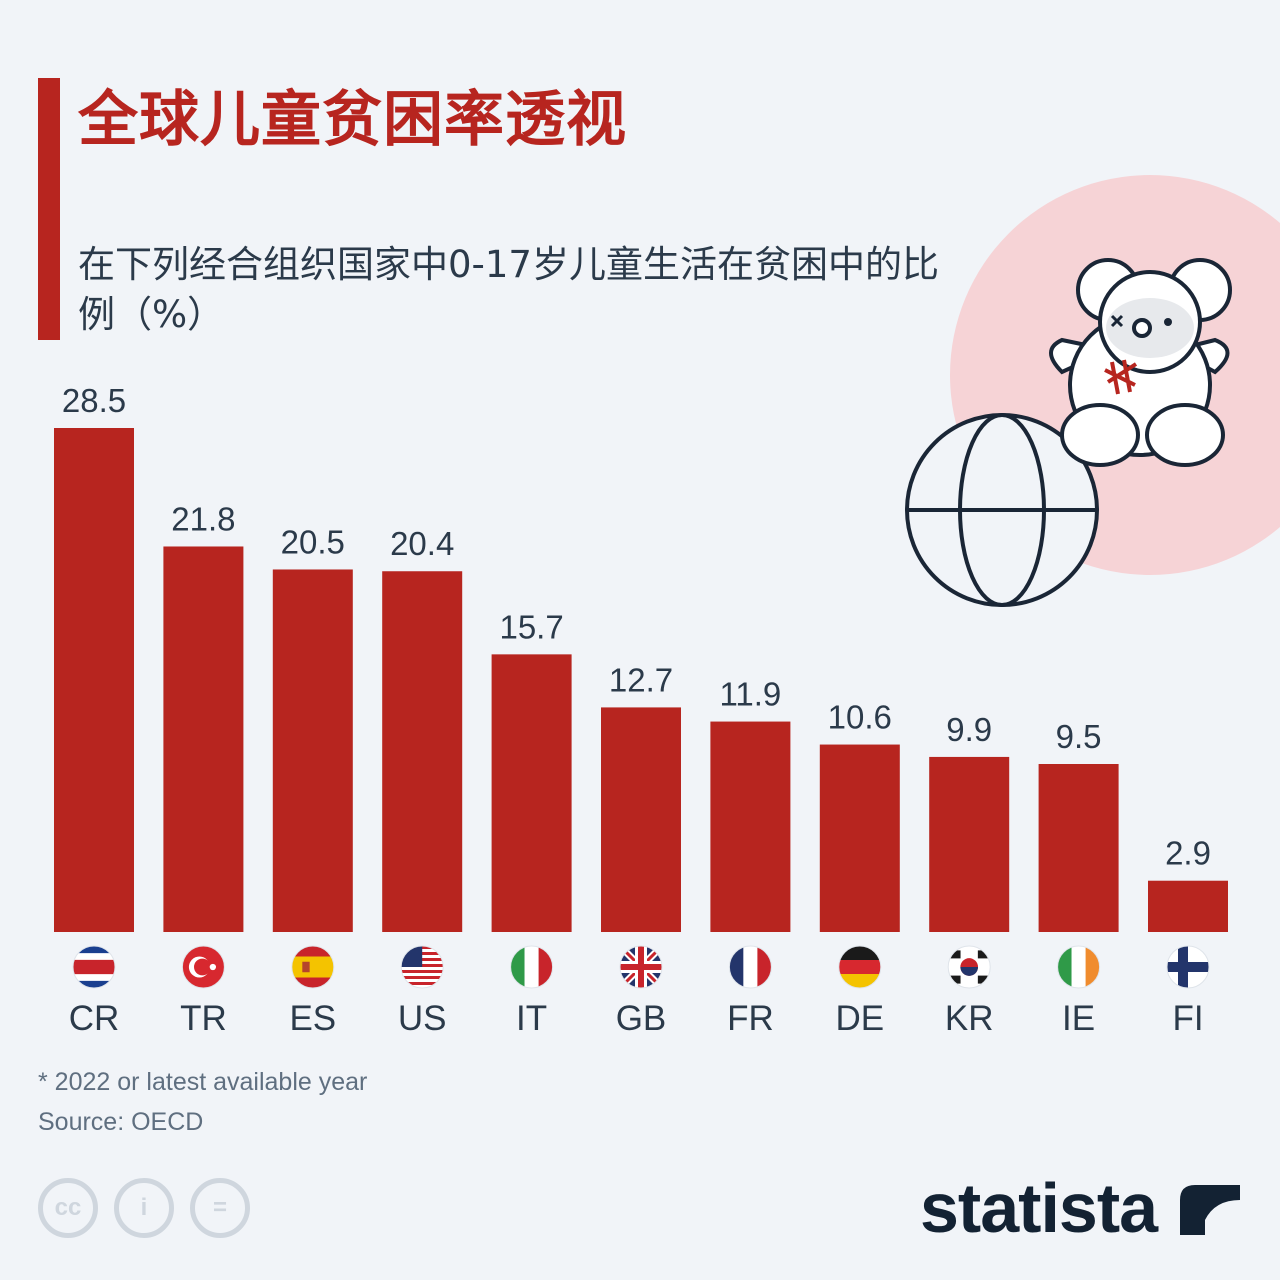  I want to click on flag-turkey-icon, so click(203, 967).